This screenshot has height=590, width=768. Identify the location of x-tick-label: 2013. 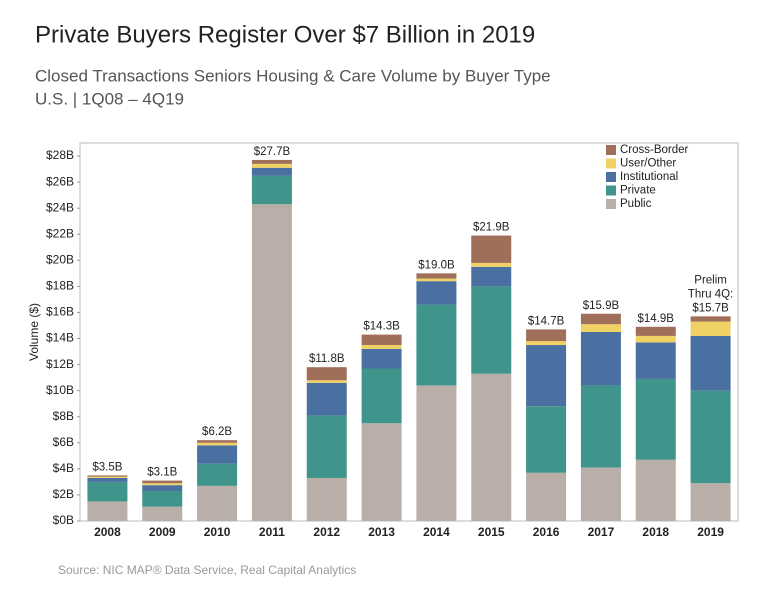
(381, 532).